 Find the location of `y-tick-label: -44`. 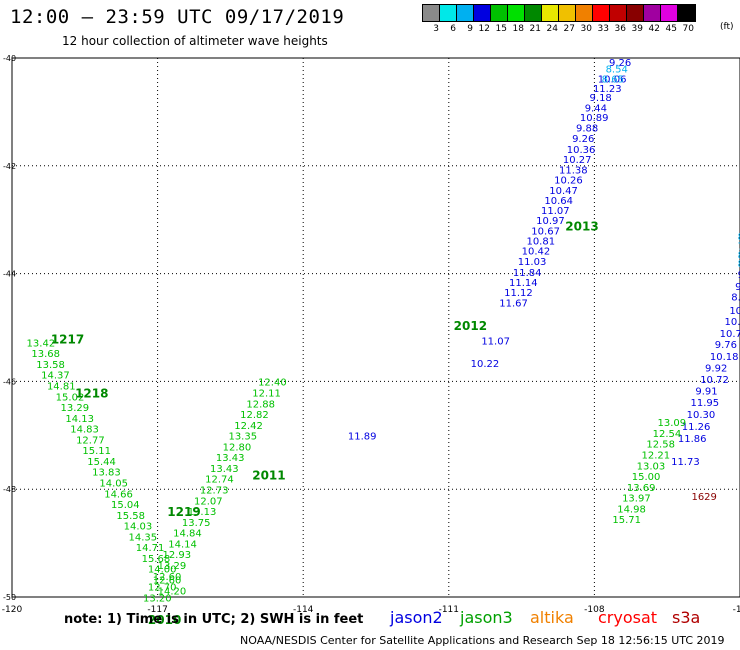

y-tick-label: -44 is located at coordinates (9, 274).